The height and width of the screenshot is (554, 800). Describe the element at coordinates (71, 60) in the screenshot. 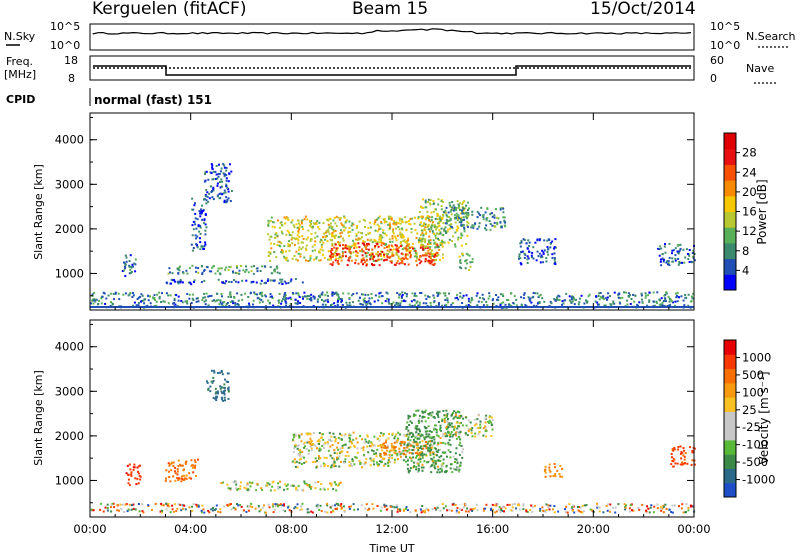

I see `freq-tick-top: 18` at that location.